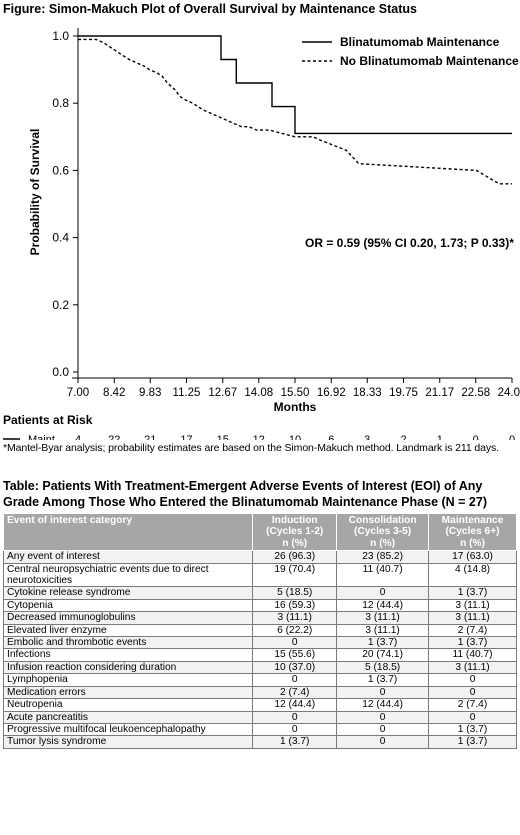 This screenshot has height=835, width=520. Describe the element at coordinates (403, 393) in the screenshot. I see `x-tick-label: 19.75` at that location.